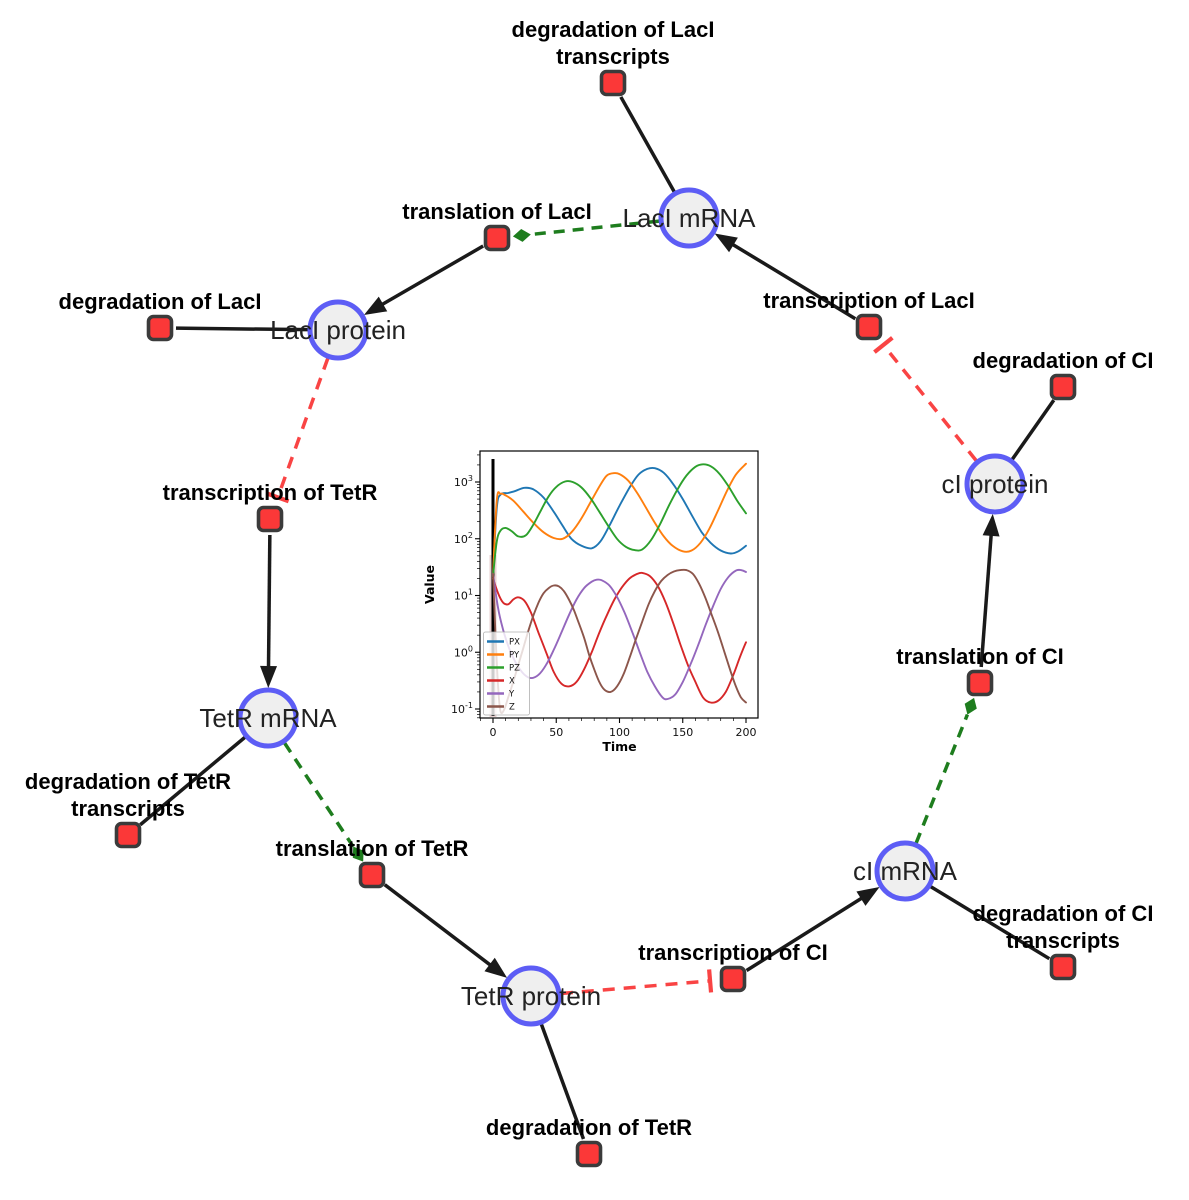 The width and height of the screenshot is (1189, 1200). Describe the element at coordinates (372, 848) in the screenshot. I see `reaction-label-transl_tetr: translation of TetR` at that location.